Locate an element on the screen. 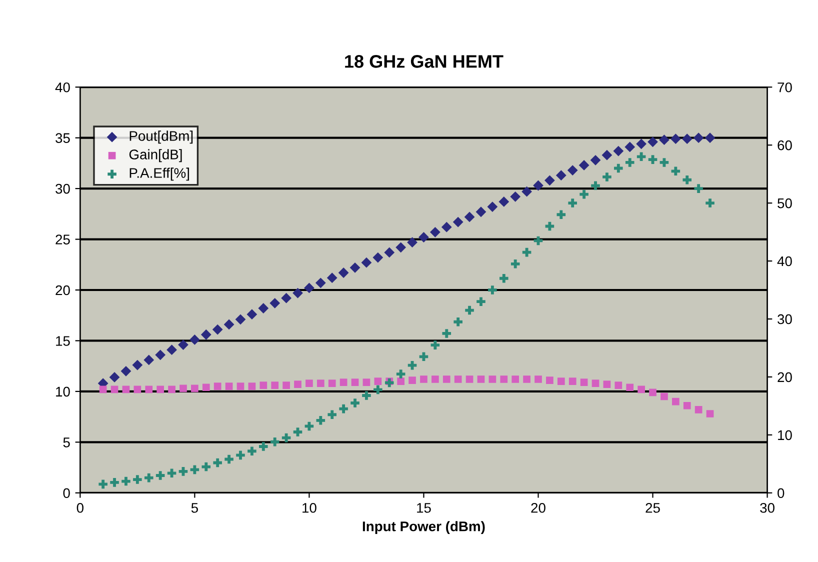 Image resolution: width=818 pixels, height=562 pixels. x-tick-label: 15 is located at coordinates (424, 508).